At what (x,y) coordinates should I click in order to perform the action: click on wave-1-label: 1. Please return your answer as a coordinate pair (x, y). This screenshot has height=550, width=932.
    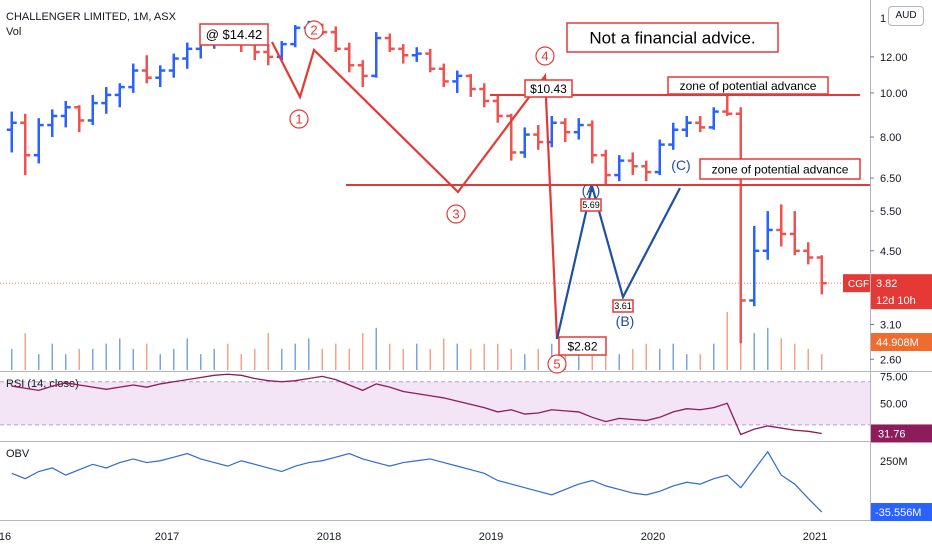
    Looking at the image, I should click on (298, 119).